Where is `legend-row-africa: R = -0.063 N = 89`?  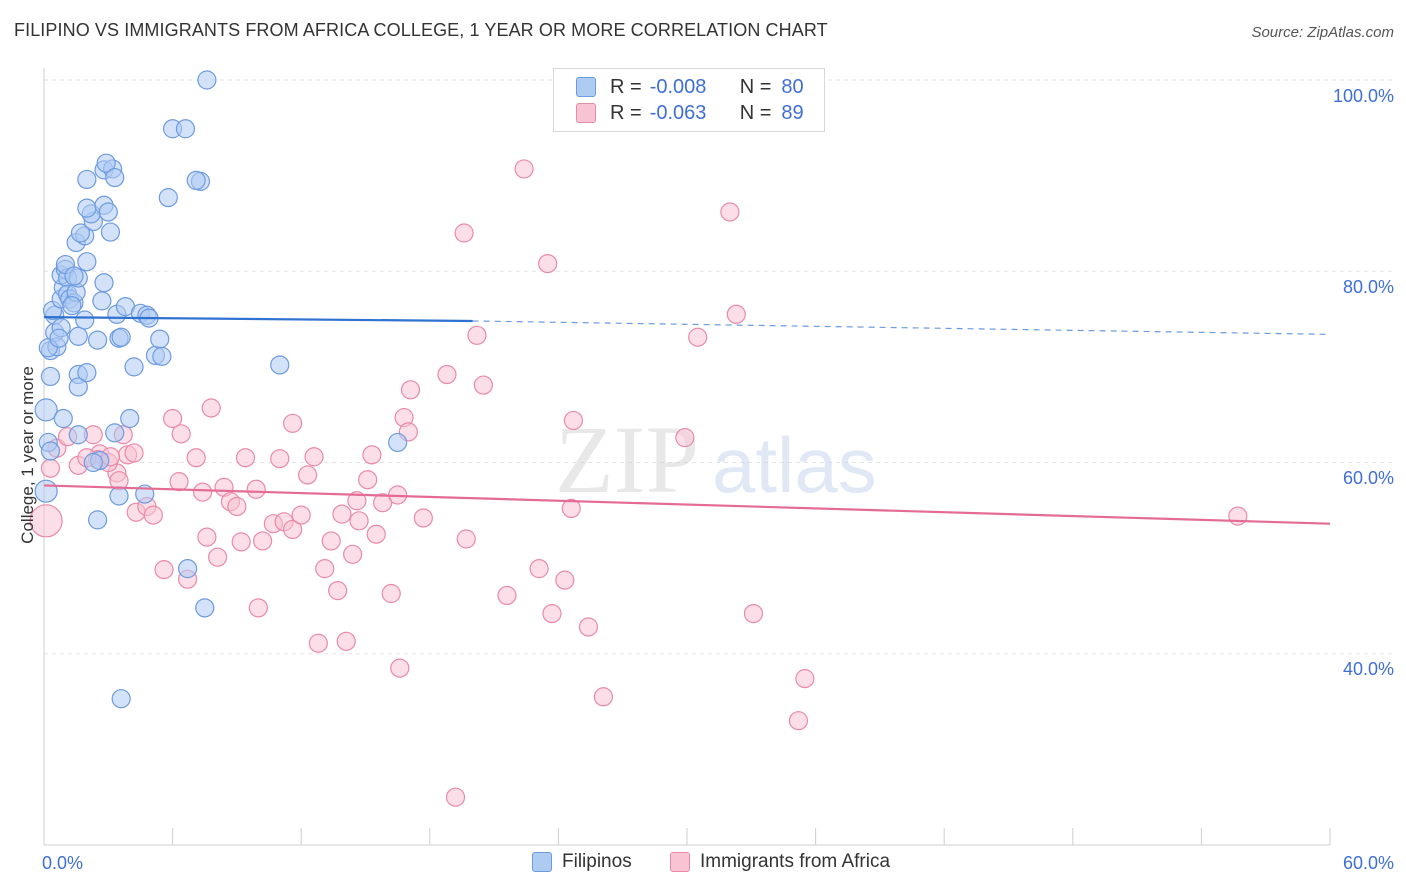 legend-row-africa: R = -0.063 N = 89 is located at coordinates (690, 113).